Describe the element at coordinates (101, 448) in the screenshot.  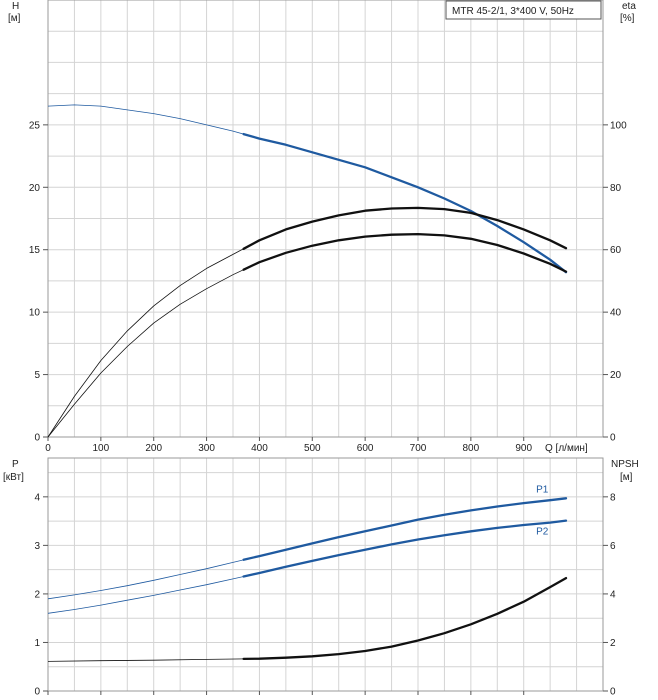
I see `x-axis-tick-label: 100` at that location.